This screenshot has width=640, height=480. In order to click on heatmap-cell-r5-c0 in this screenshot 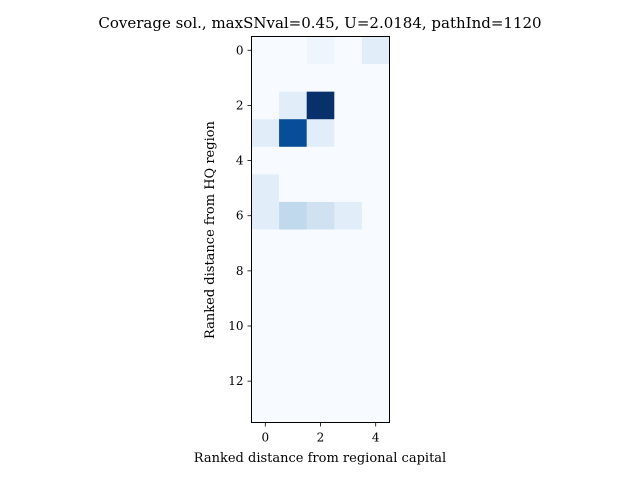, I will do `click(265, 188)`.